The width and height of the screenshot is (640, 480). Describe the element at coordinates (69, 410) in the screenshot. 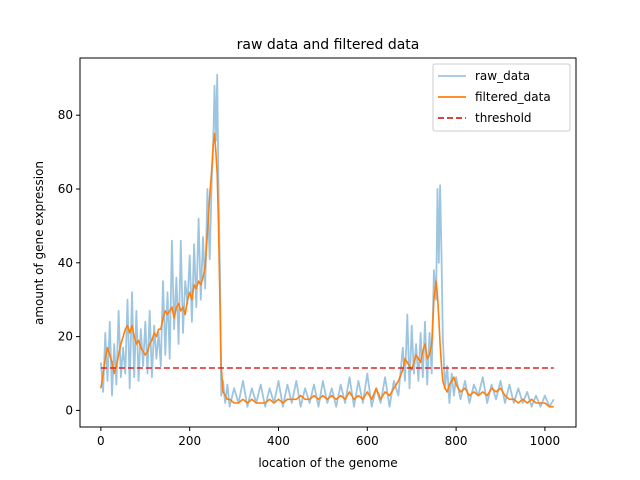

I see `y-tick-label: 0` at that location.